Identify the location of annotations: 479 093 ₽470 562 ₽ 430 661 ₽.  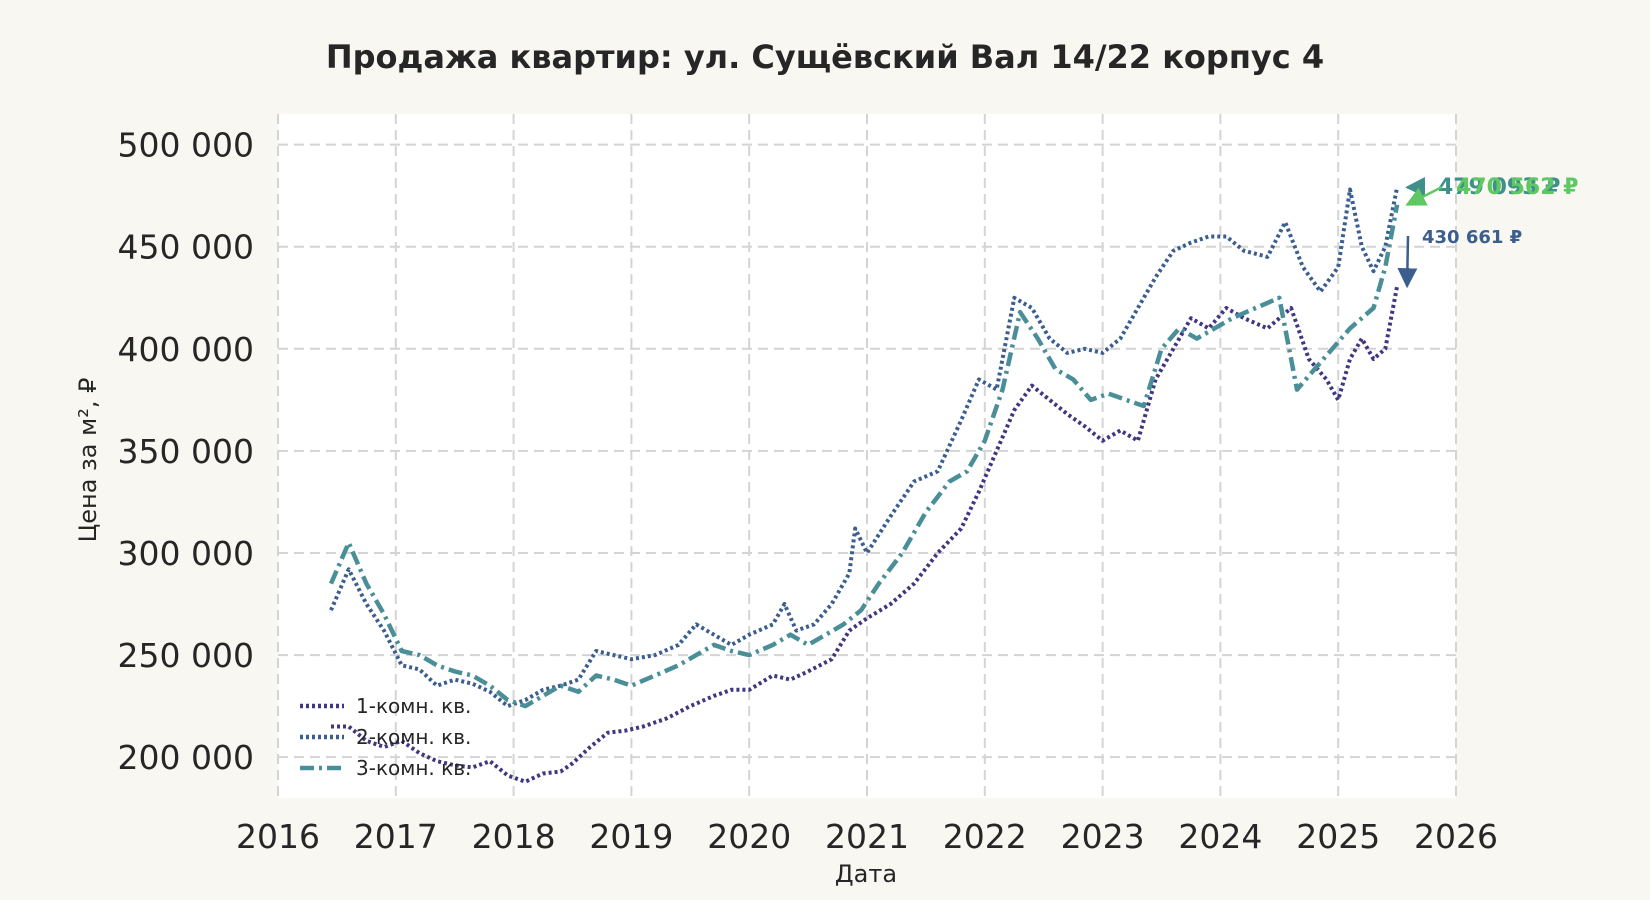
(1487, 232).